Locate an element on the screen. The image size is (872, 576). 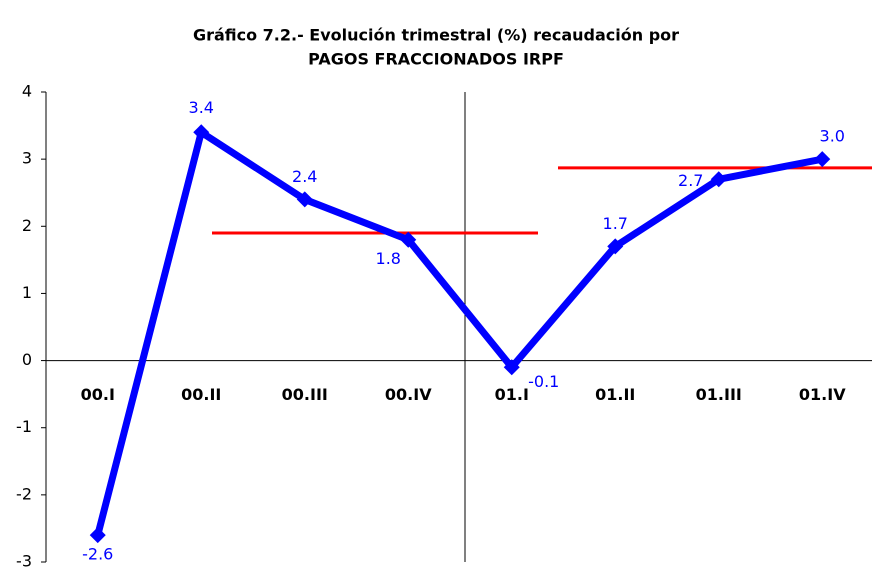
y-tick-label: 2 is located at coordinates (27, 225).